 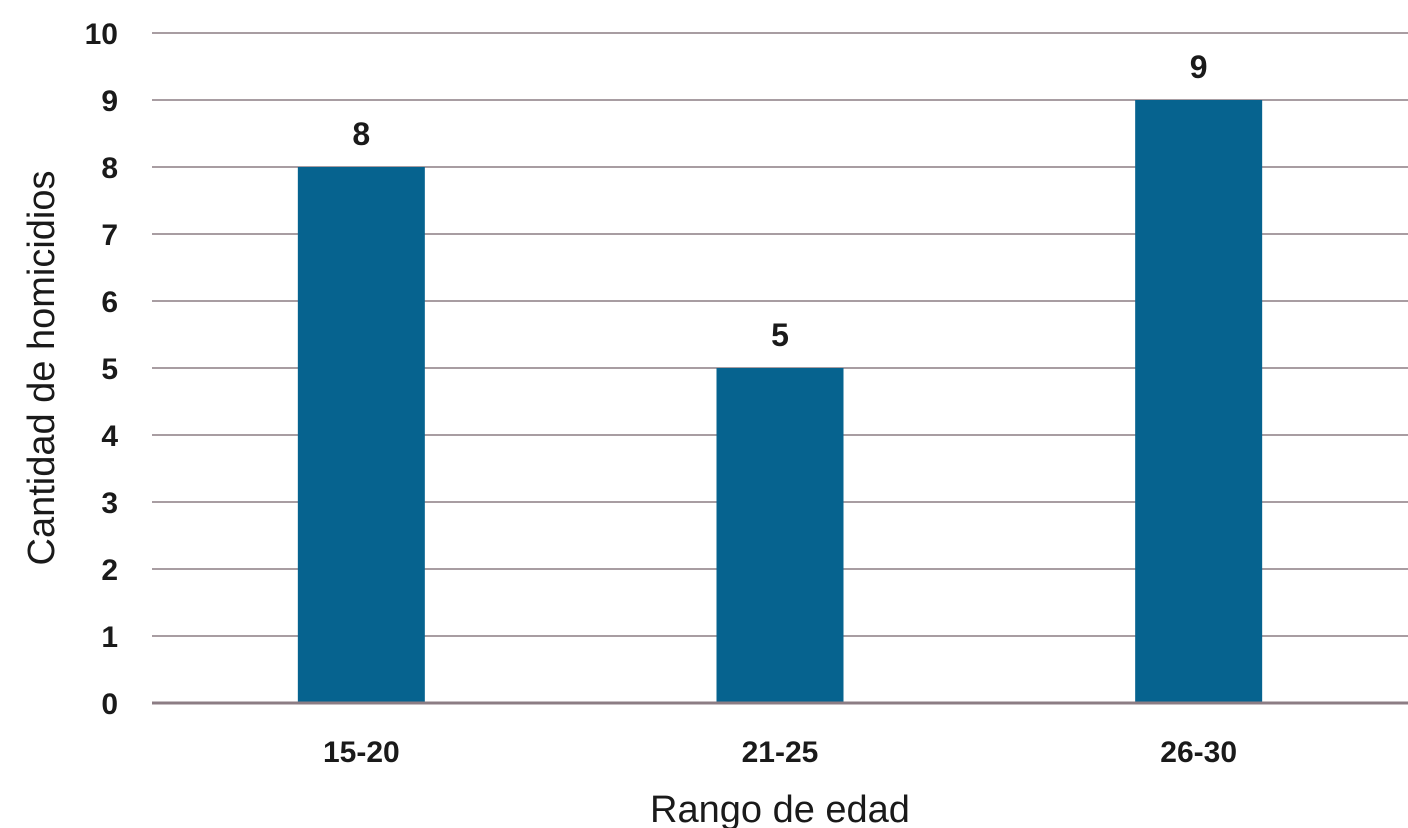 What do you see at coordinates (361, 134) in the screenshot?
I see `data-label: 8` at bounding box center [361, 134].